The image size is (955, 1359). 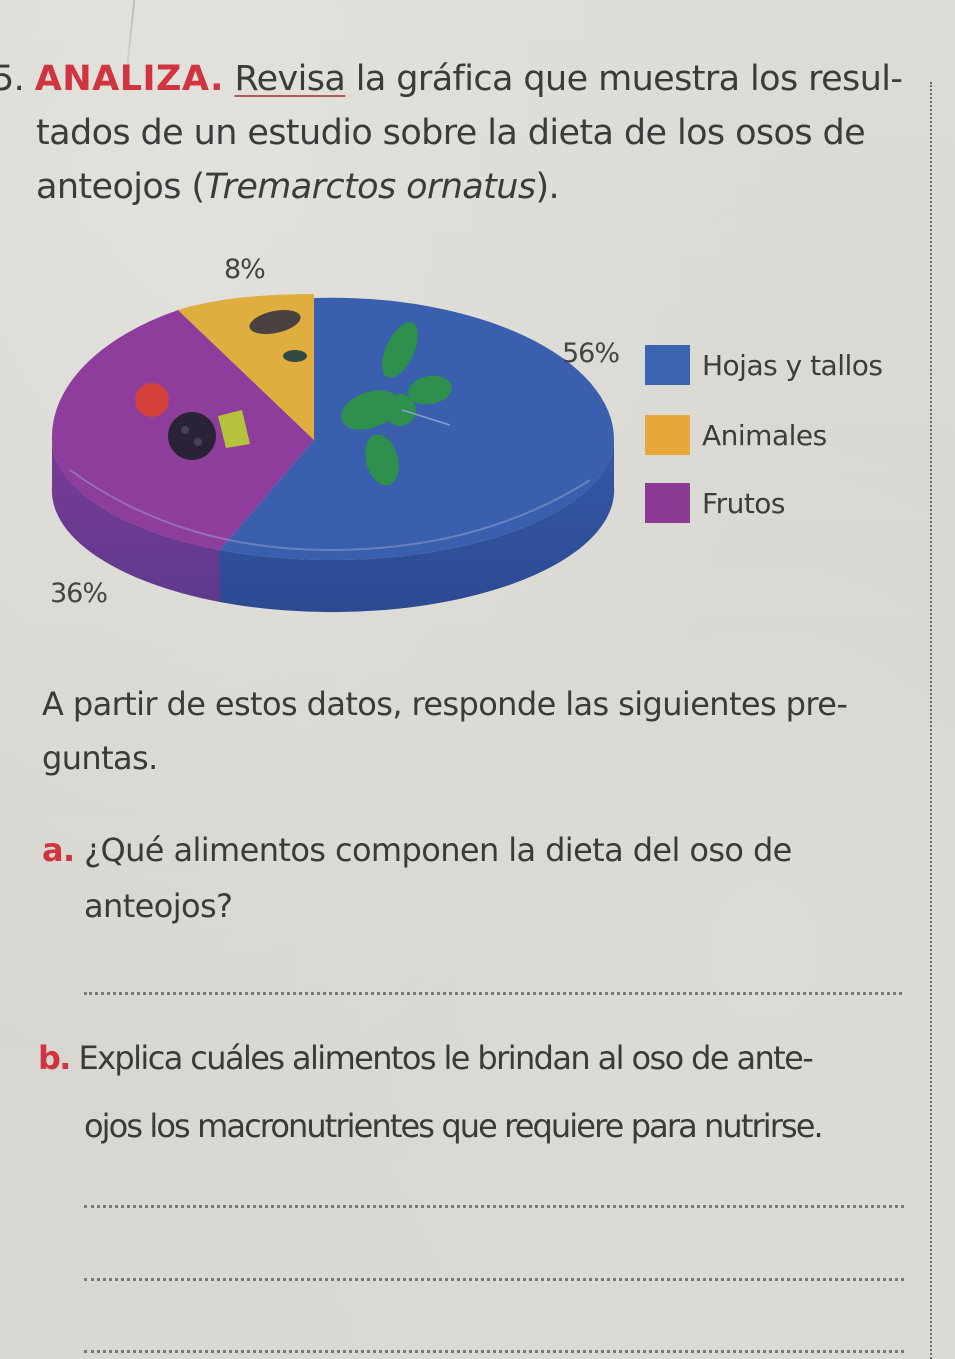 I want to click on insect-icon, so click(x=275, y=322).